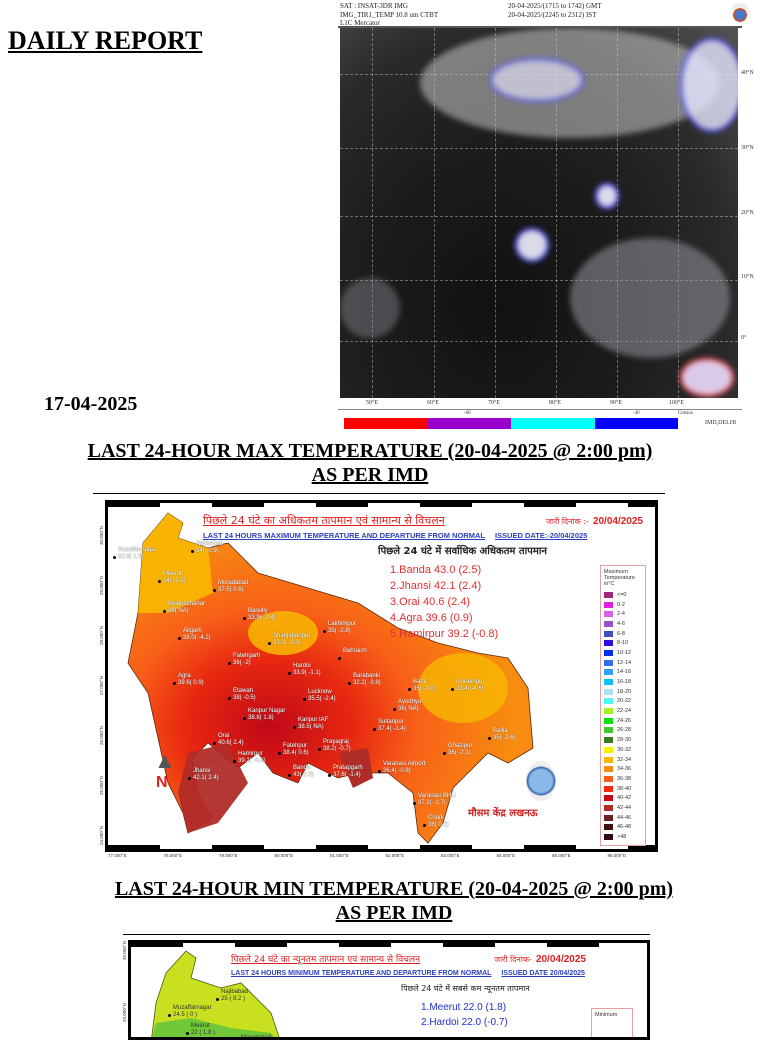 The width and height of the screenshot is (768, 1040). What do you see at coordinates (339, 631) in the screenshot?
I see `city-value: 35( -2.8)` at bounding box center [339, 631].